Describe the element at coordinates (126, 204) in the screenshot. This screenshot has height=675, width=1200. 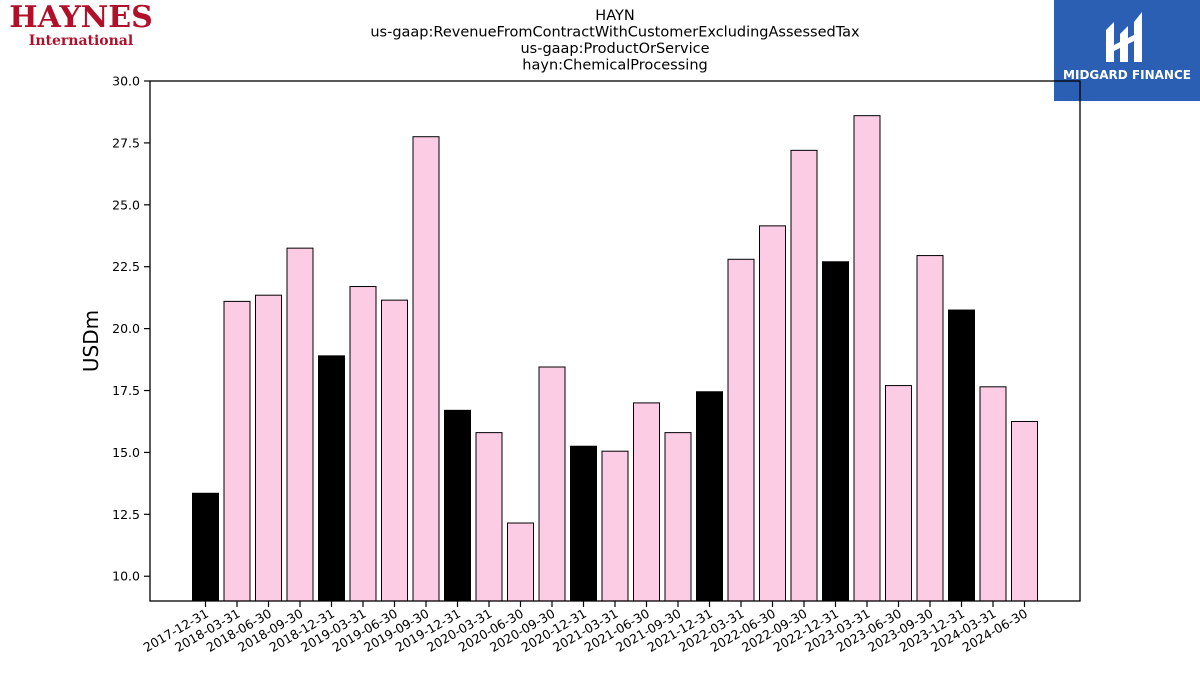
I see `y-tick-label: 25.0` at that location.